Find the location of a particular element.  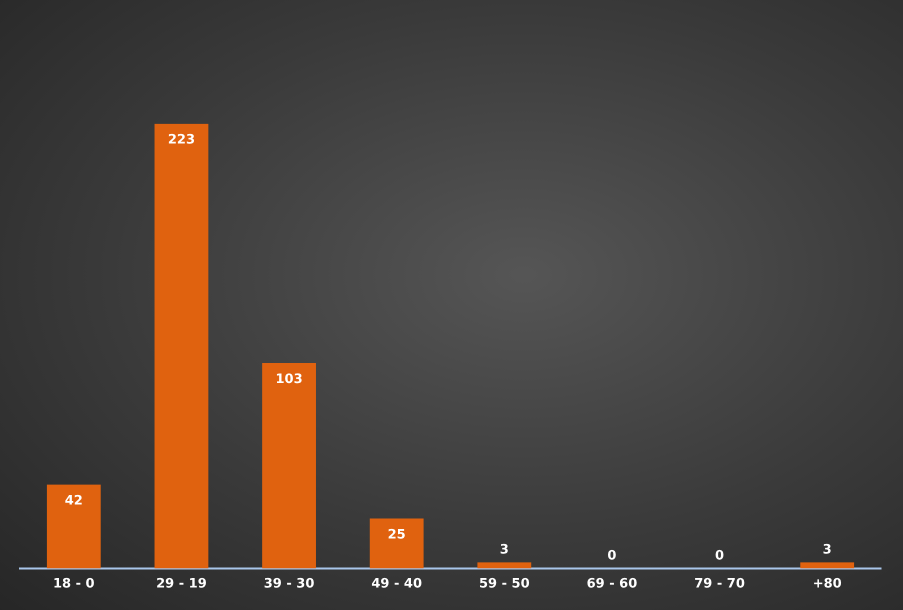

x-tick-label: 18 - 0 is located at coordinates (74, 584).